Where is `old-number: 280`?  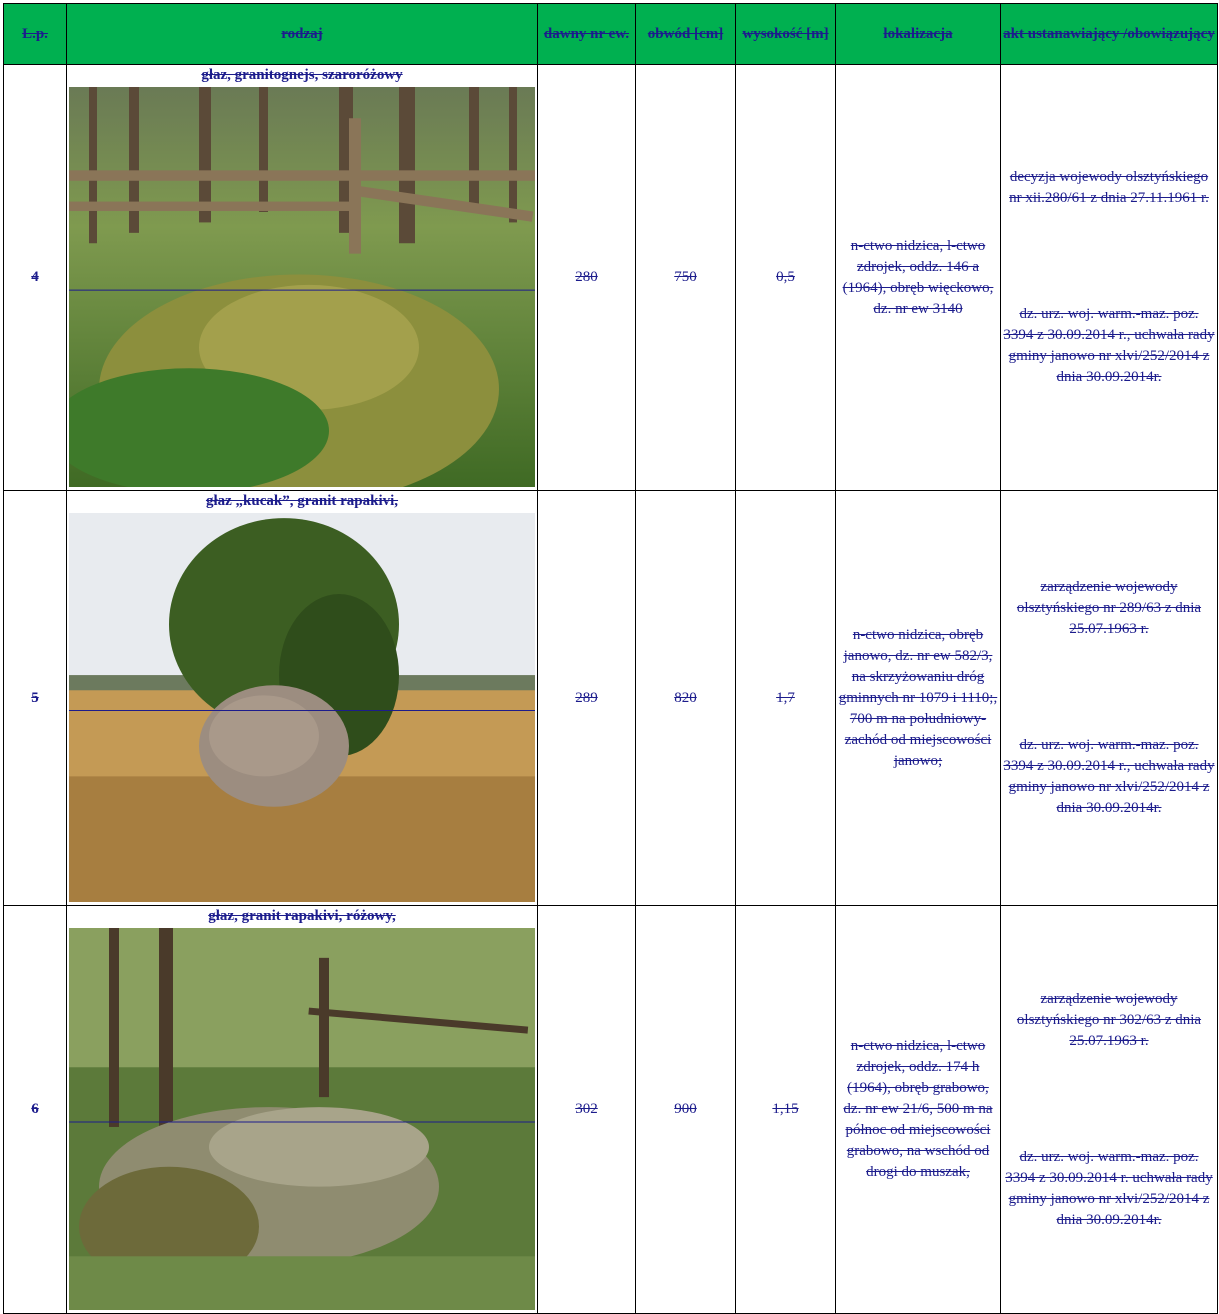
old-number: 280 is located at coordinates (586, 277).